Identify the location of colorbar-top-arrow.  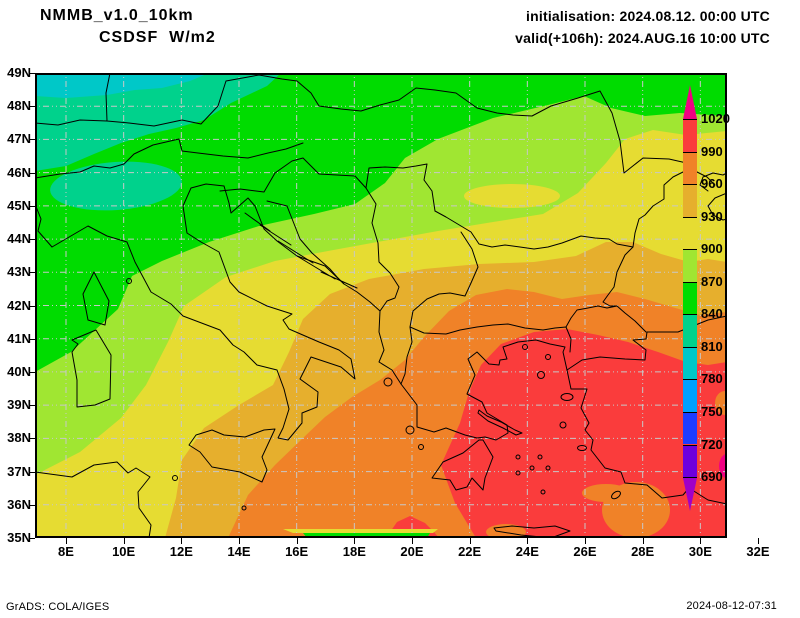
(690, 102).